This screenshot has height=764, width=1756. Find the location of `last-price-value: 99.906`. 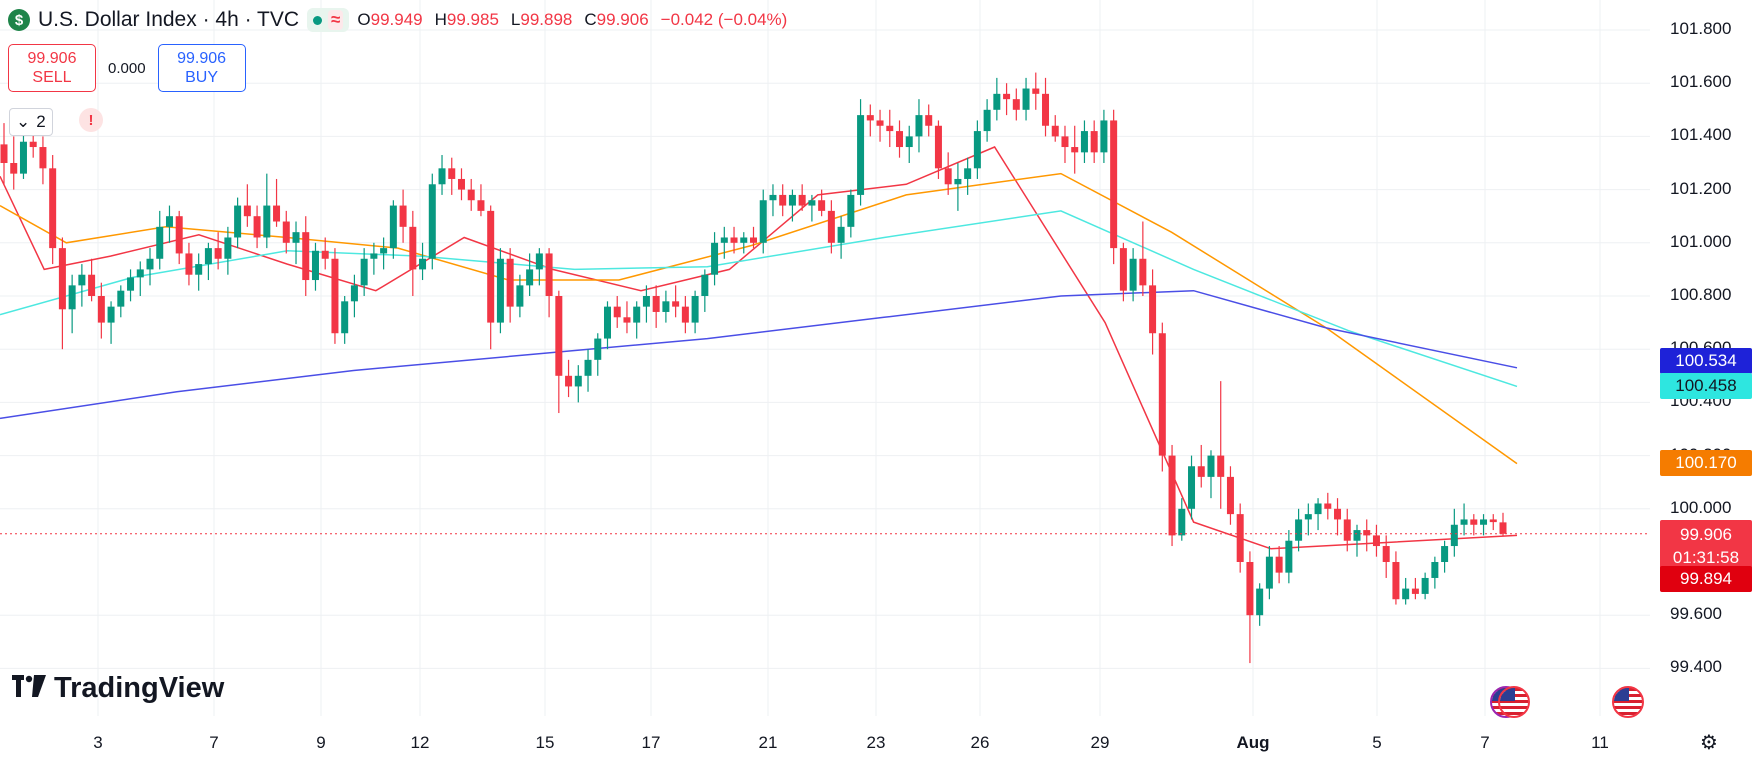

last-price-value: 99.906 is located at coordinates (1706, 534).